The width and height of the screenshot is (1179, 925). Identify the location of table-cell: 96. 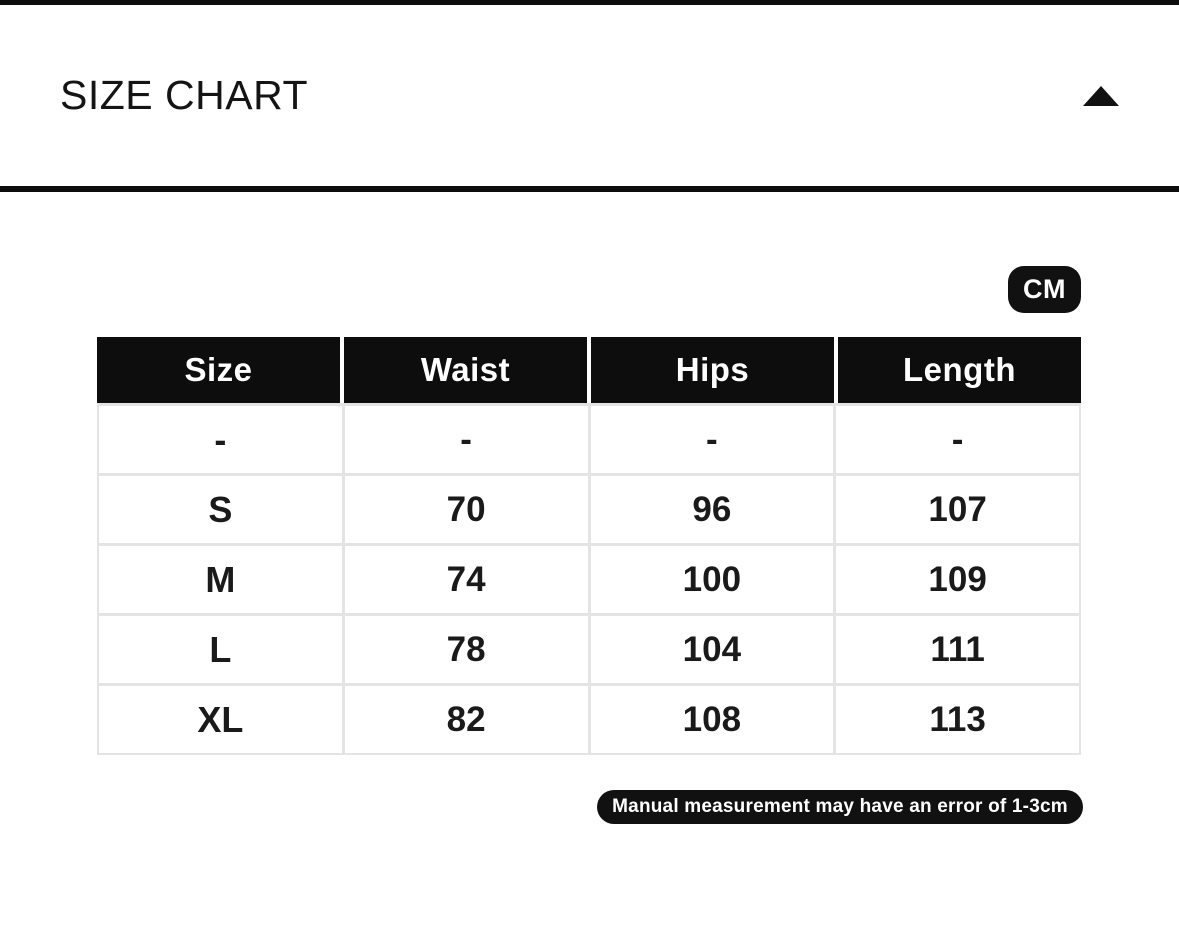
(712, 509).